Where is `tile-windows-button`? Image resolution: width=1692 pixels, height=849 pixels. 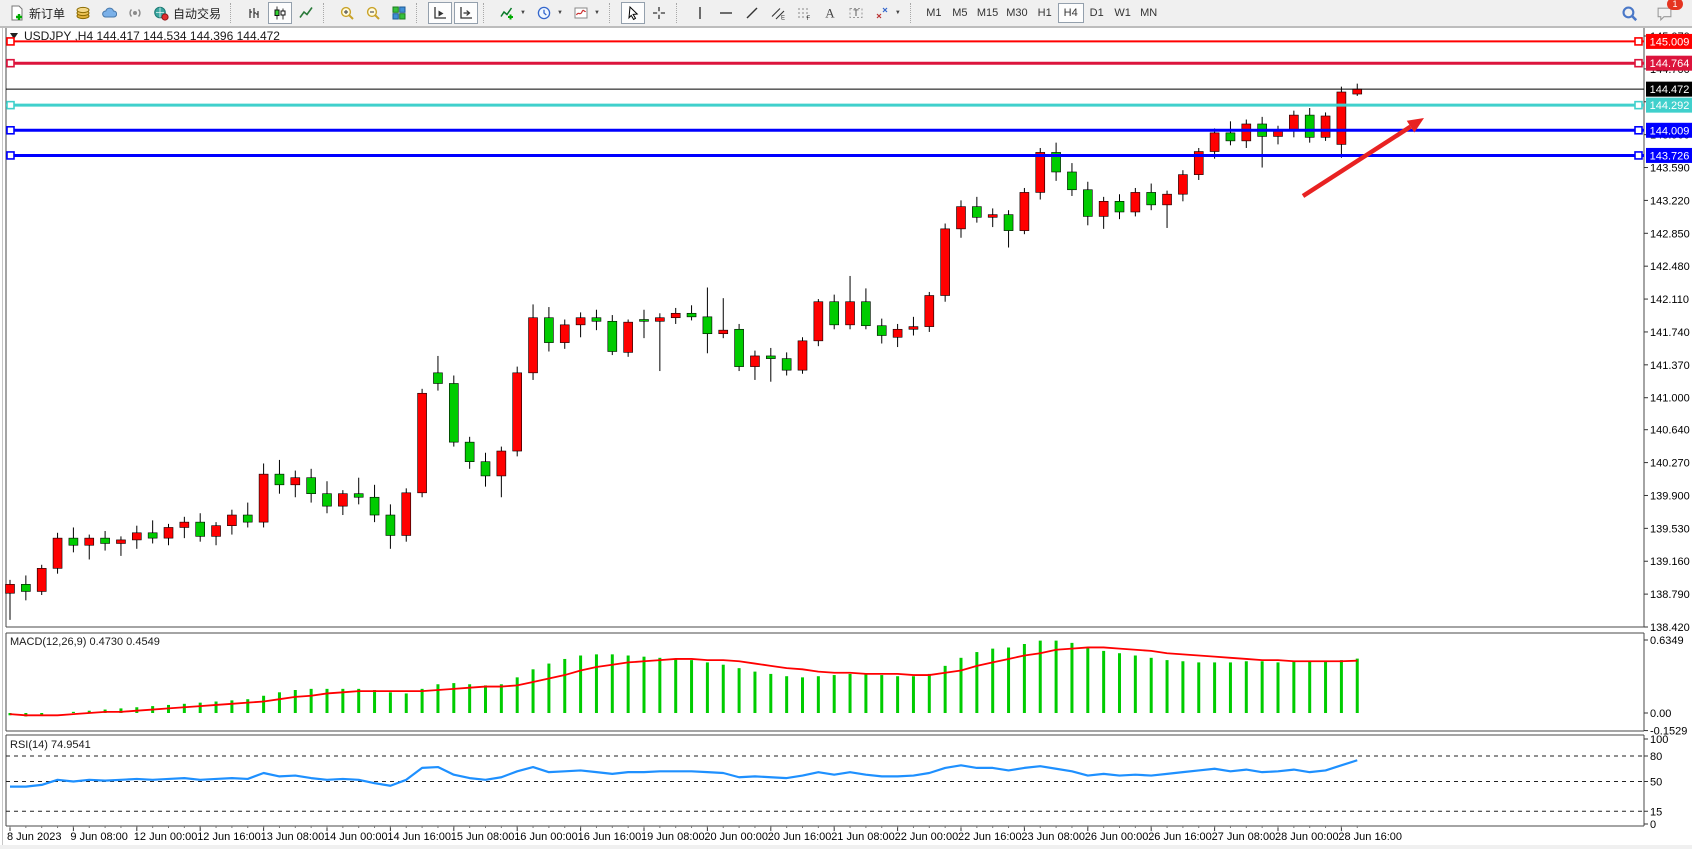 tile-windows-button is located at coordinates (399, 13).